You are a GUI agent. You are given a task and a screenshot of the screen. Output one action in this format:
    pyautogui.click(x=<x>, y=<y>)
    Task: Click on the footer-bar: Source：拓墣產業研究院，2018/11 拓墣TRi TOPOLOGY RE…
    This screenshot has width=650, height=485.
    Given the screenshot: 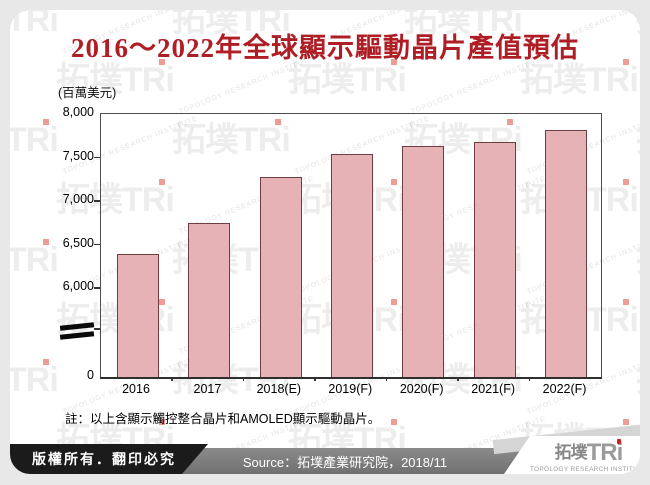 What is the action you would take?
    pyautogui.click(x=325, y=448)
    